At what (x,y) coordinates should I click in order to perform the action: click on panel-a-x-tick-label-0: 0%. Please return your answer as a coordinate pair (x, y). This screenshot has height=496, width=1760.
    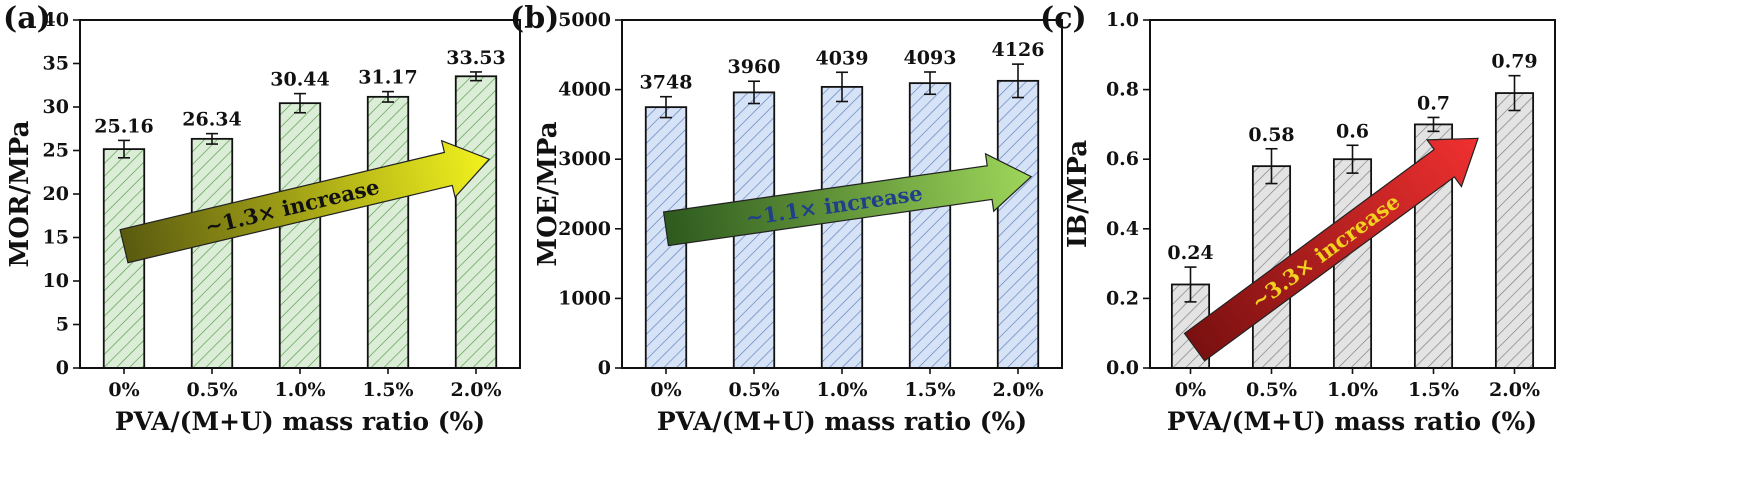
    Looking at the image, I should click on (123, 390).